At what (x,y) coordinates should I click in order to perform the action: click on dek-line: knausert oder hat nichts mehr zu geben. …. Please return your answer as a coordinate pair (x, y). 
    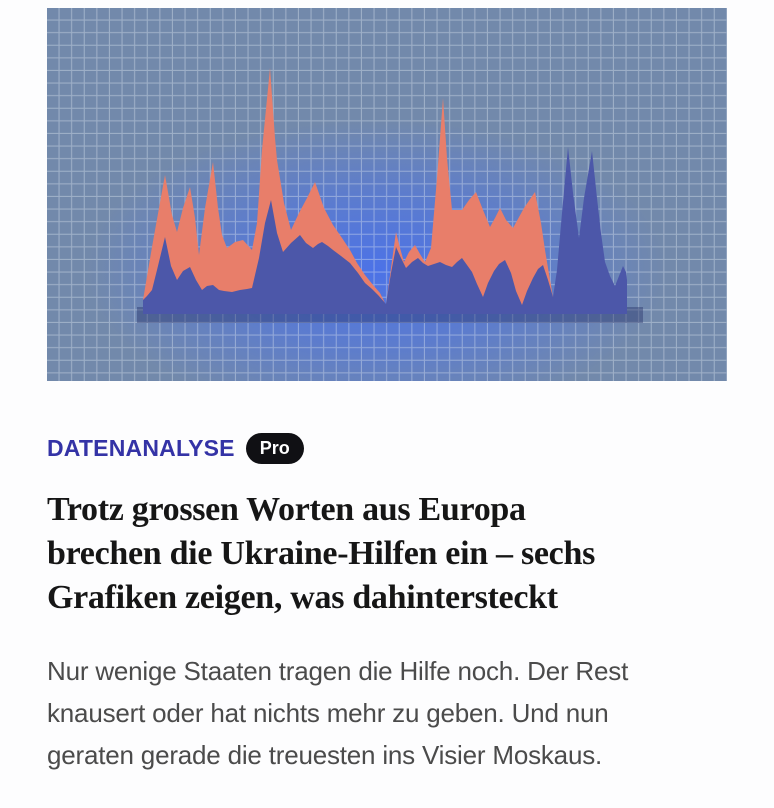
    Looking at the image, I should click on (328, 713).